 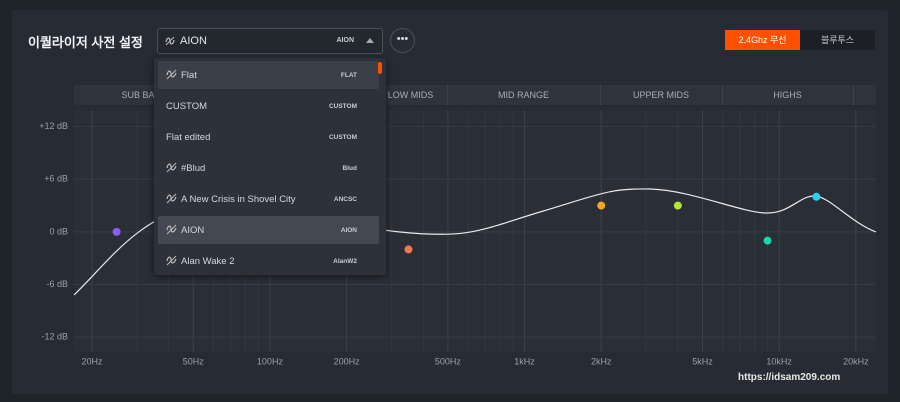 I want to click on connection-tab: 블루투스, so click(x=837, y=40).